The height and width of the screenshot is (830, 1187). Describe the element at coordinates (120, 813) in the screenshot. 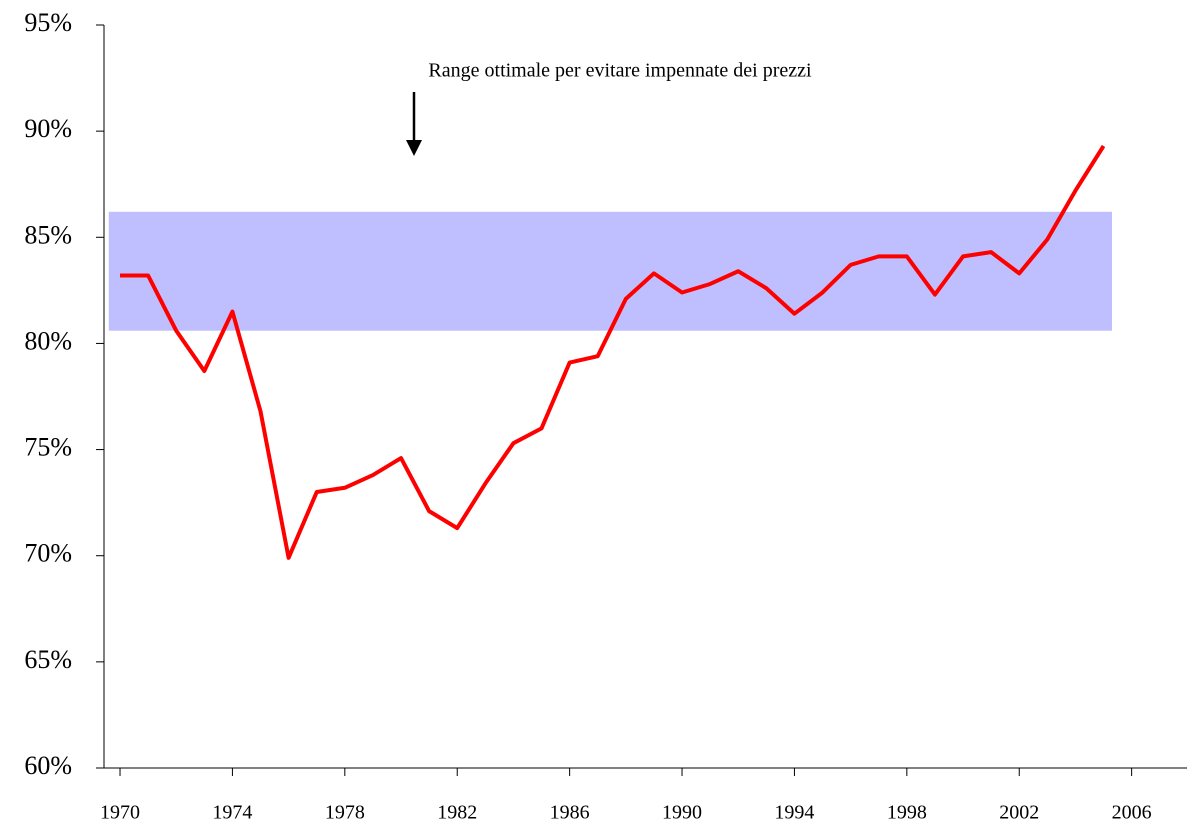

I see `x-tick-label: 1970` at that location.